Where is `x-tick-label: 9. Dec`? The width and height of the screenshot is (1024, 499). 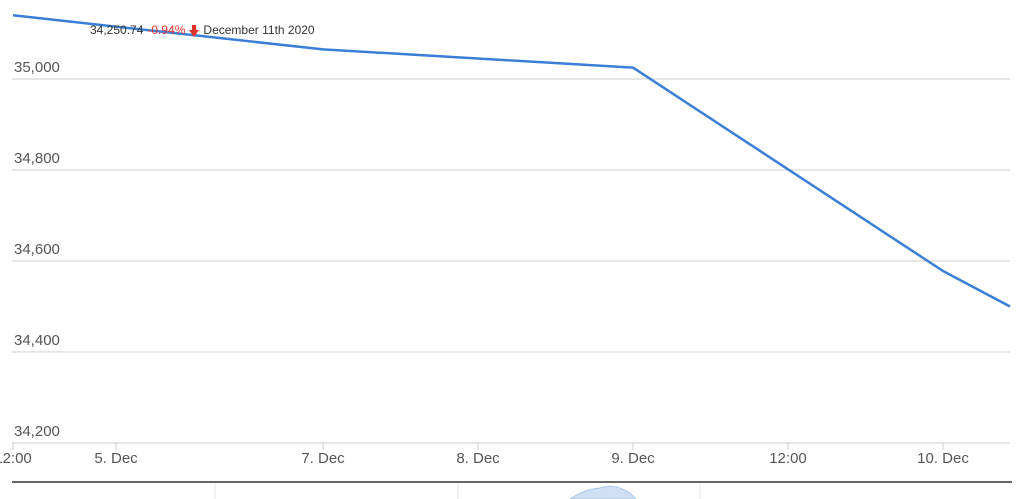
x-tick-label: 9. Dec is located at coordinates (633, 458).